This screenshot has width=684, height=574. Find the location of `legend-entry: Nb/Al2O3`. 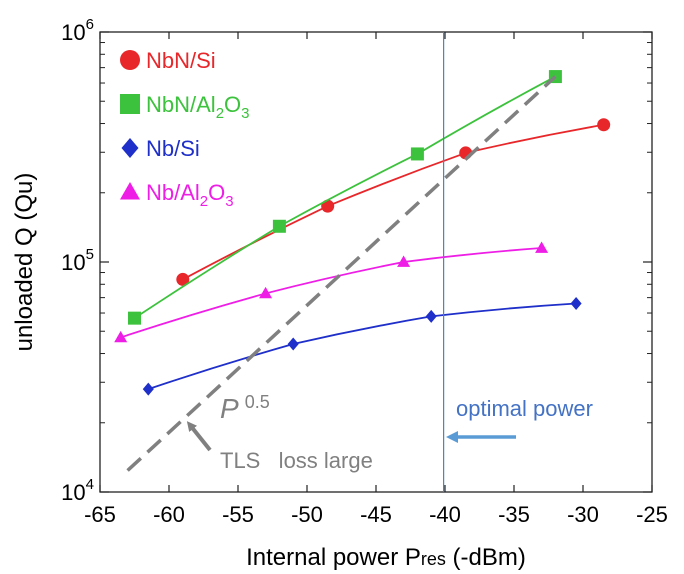

legend-entry: Nb/Al2O3 is located at coordinates (177, 195).